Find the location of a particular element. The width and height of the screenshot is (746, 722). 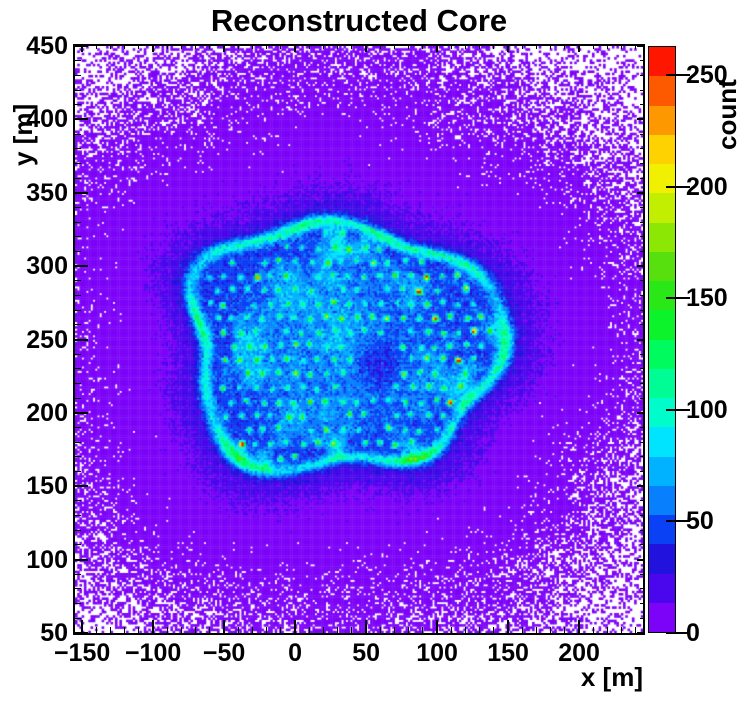

chart-title: Reconstructed Core is located at coordinates (359, 20).